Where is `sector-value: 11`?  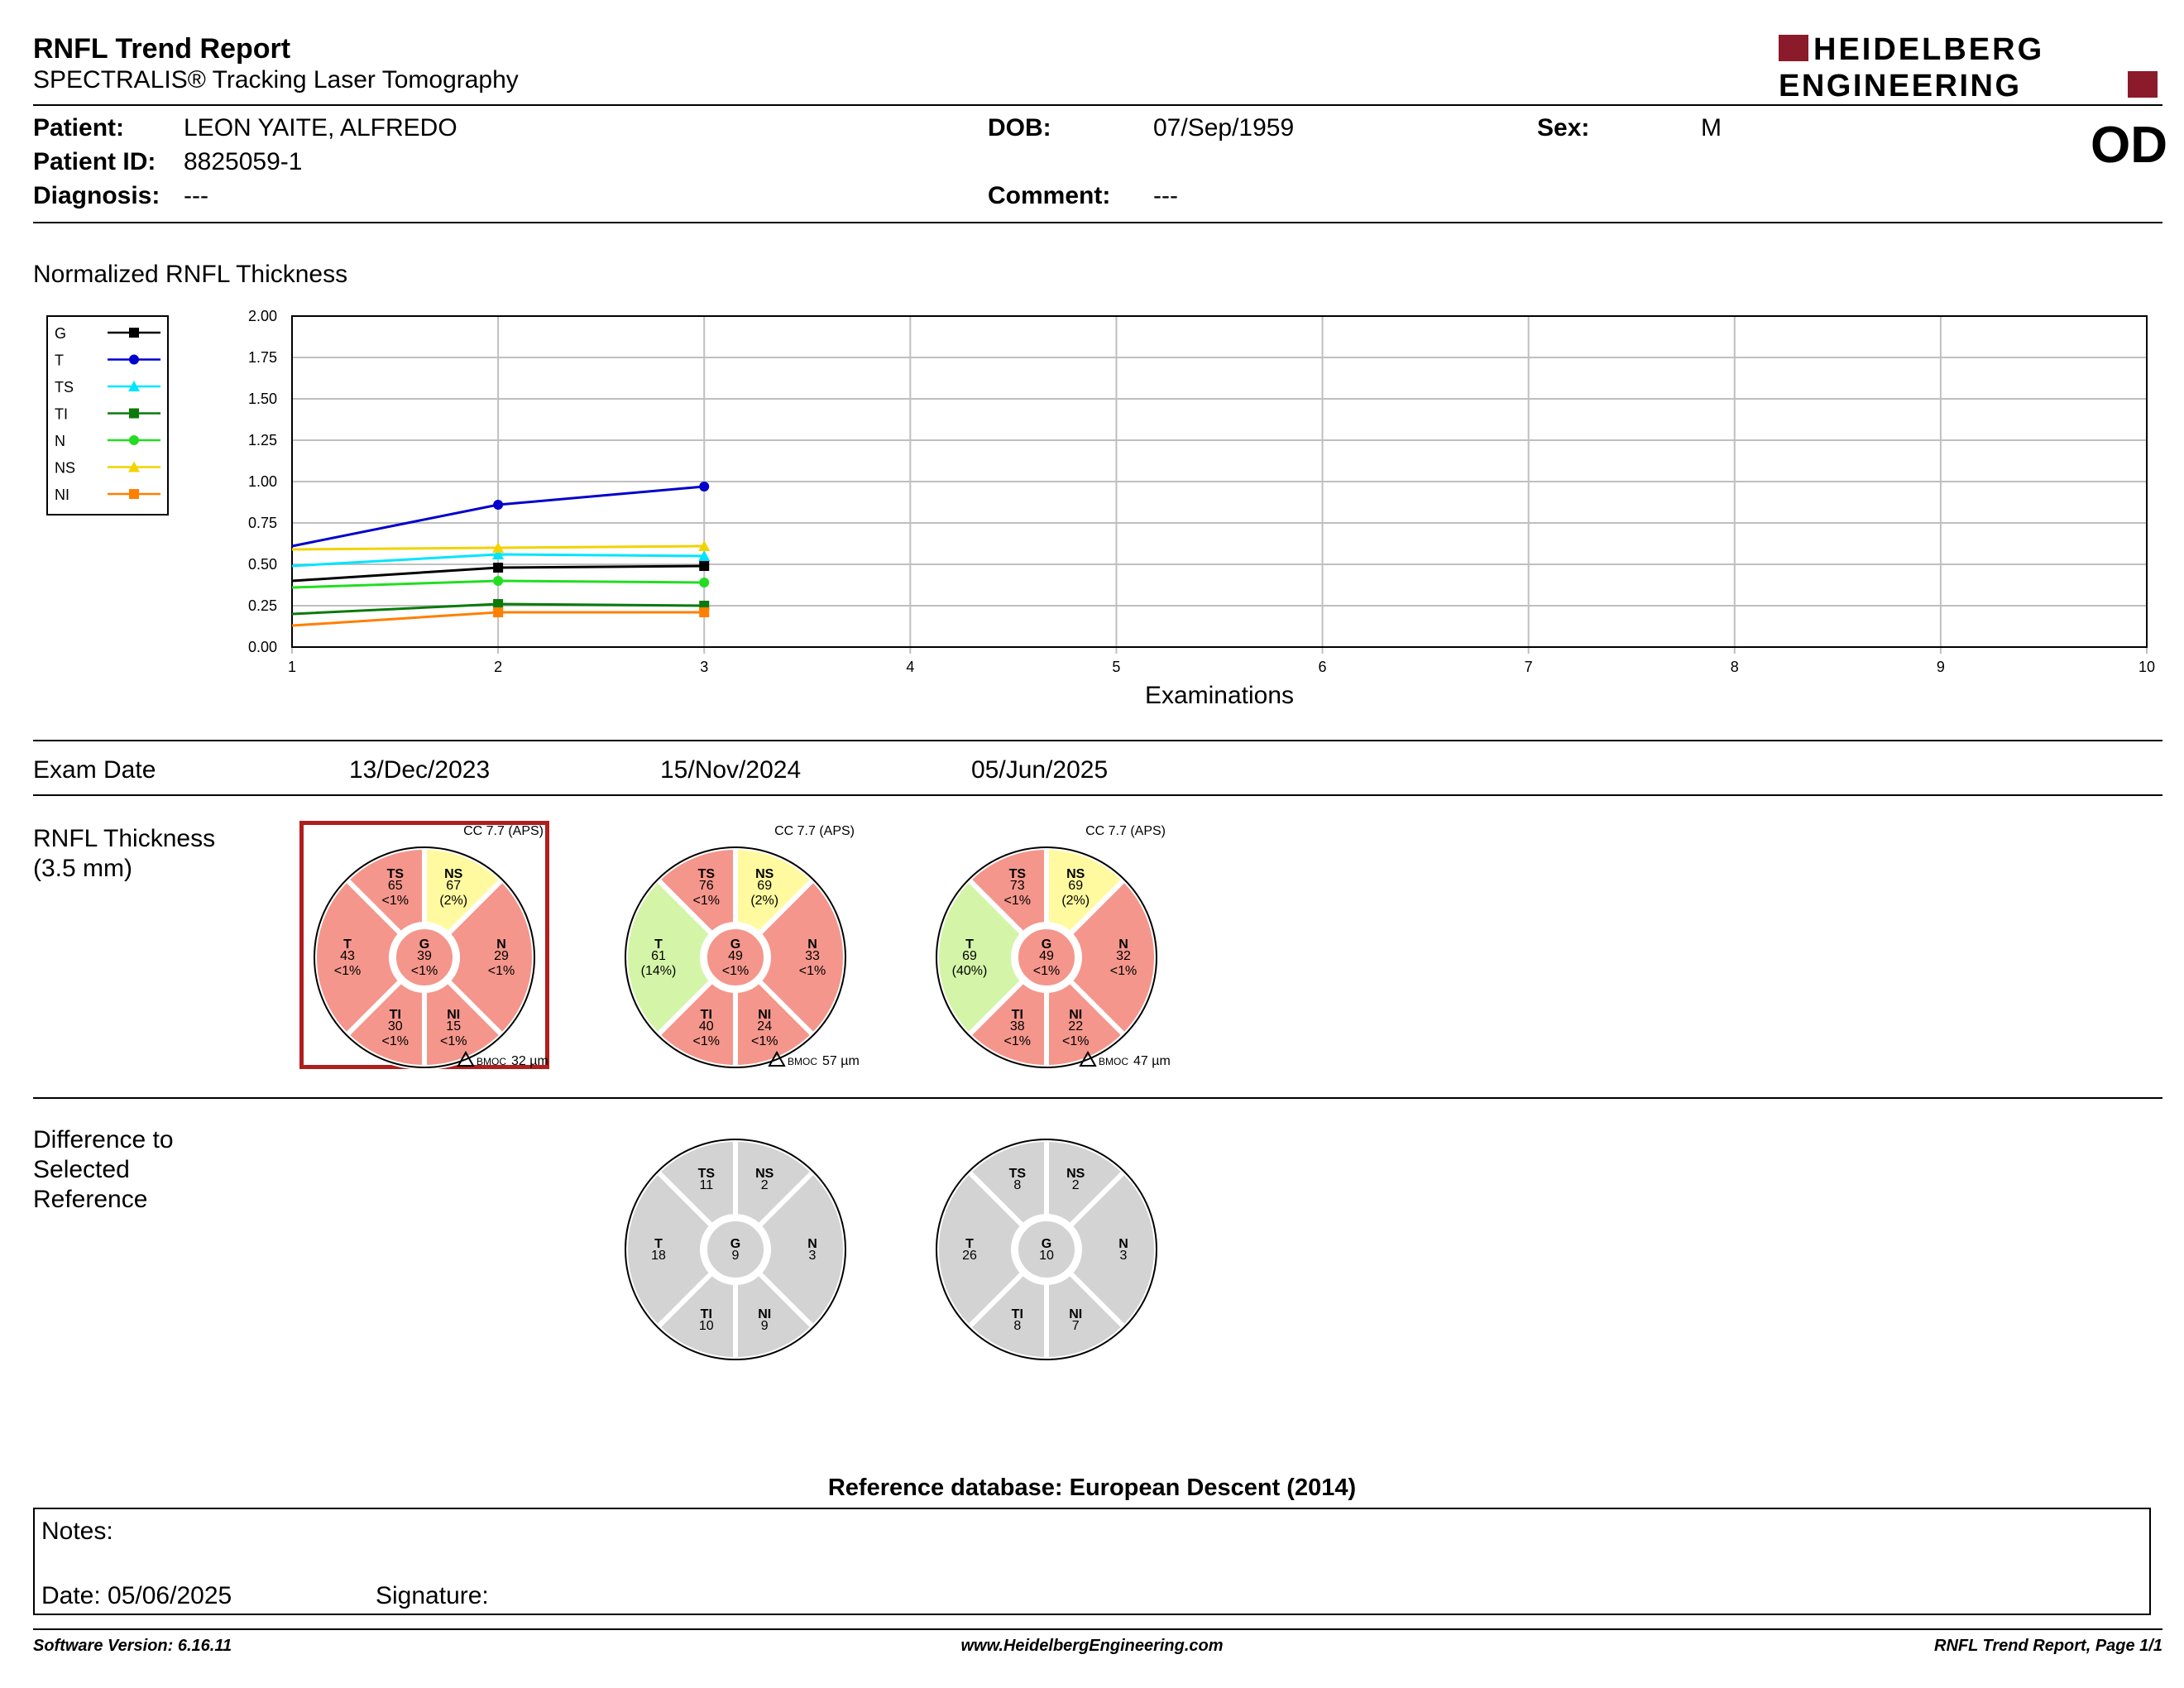 sector-value: 11 is located at coordinates (706, 1185).